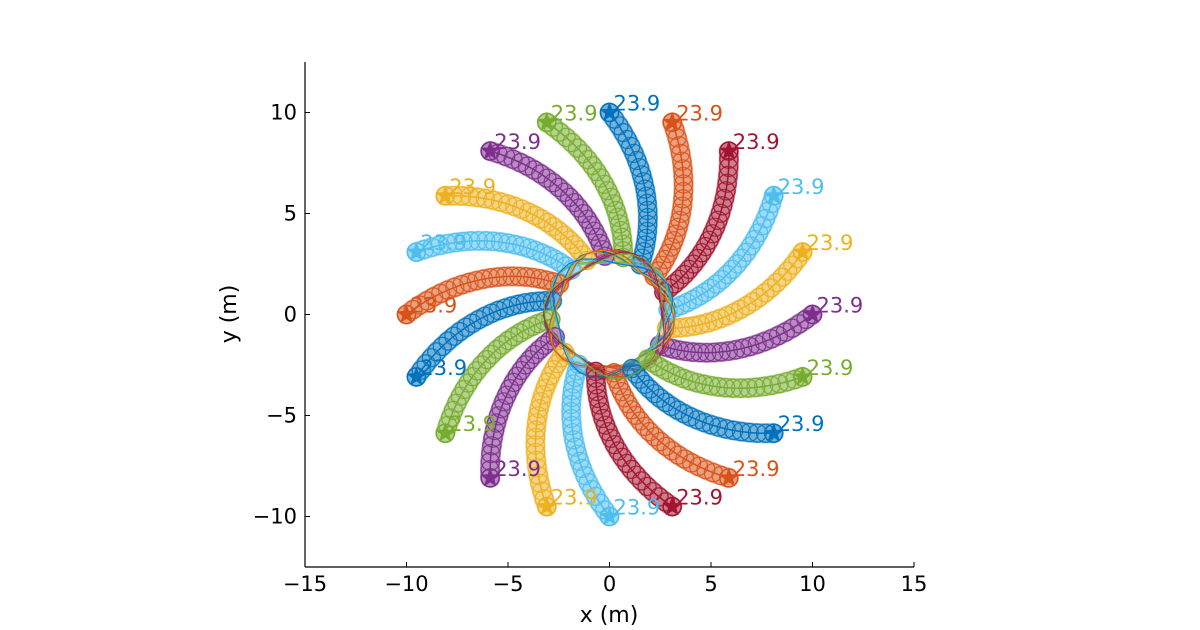 The height and width of the screenshot is (630, 1200). I want to click on y-tick-label: 0, so click(290, 315).